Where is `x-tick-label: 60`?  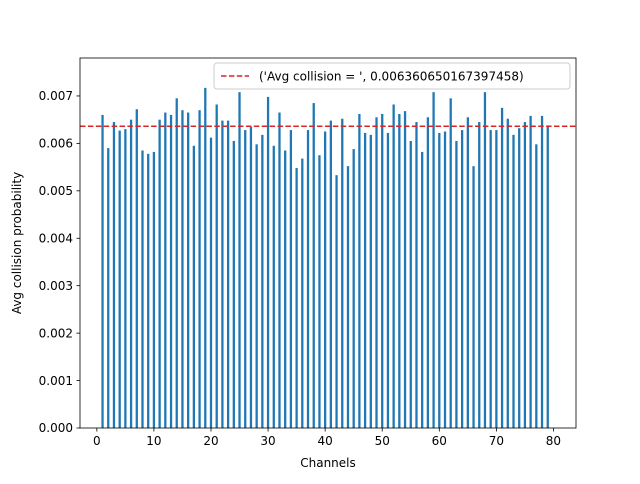 x-tick-label: 60 is located at coordinates (439, 441).